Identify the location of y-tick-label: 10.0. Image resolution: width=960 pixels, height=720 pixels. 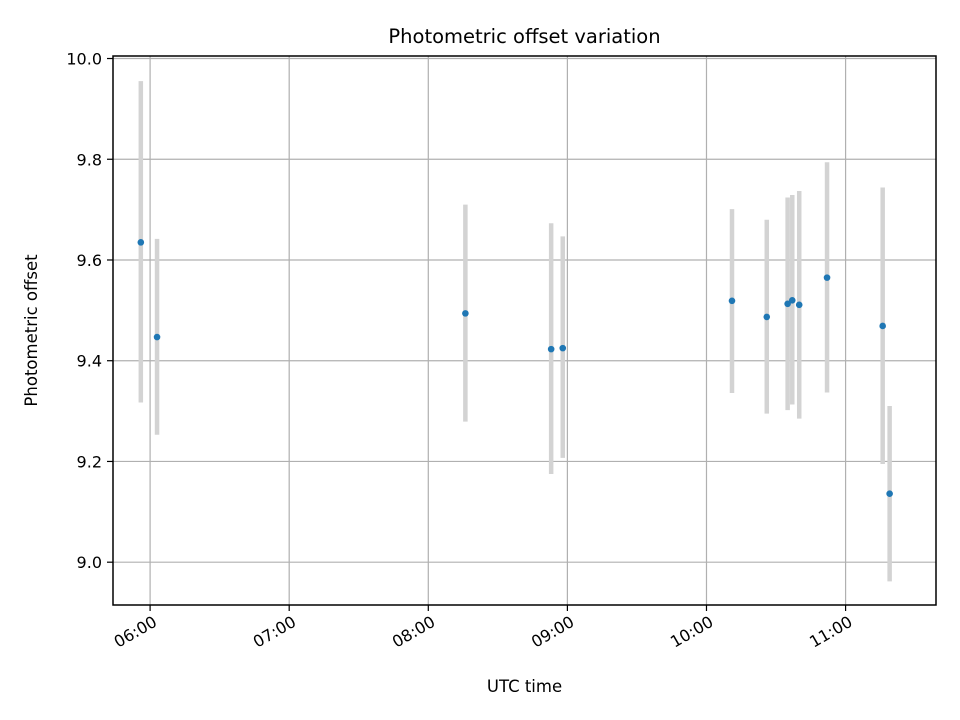
(84, 59).